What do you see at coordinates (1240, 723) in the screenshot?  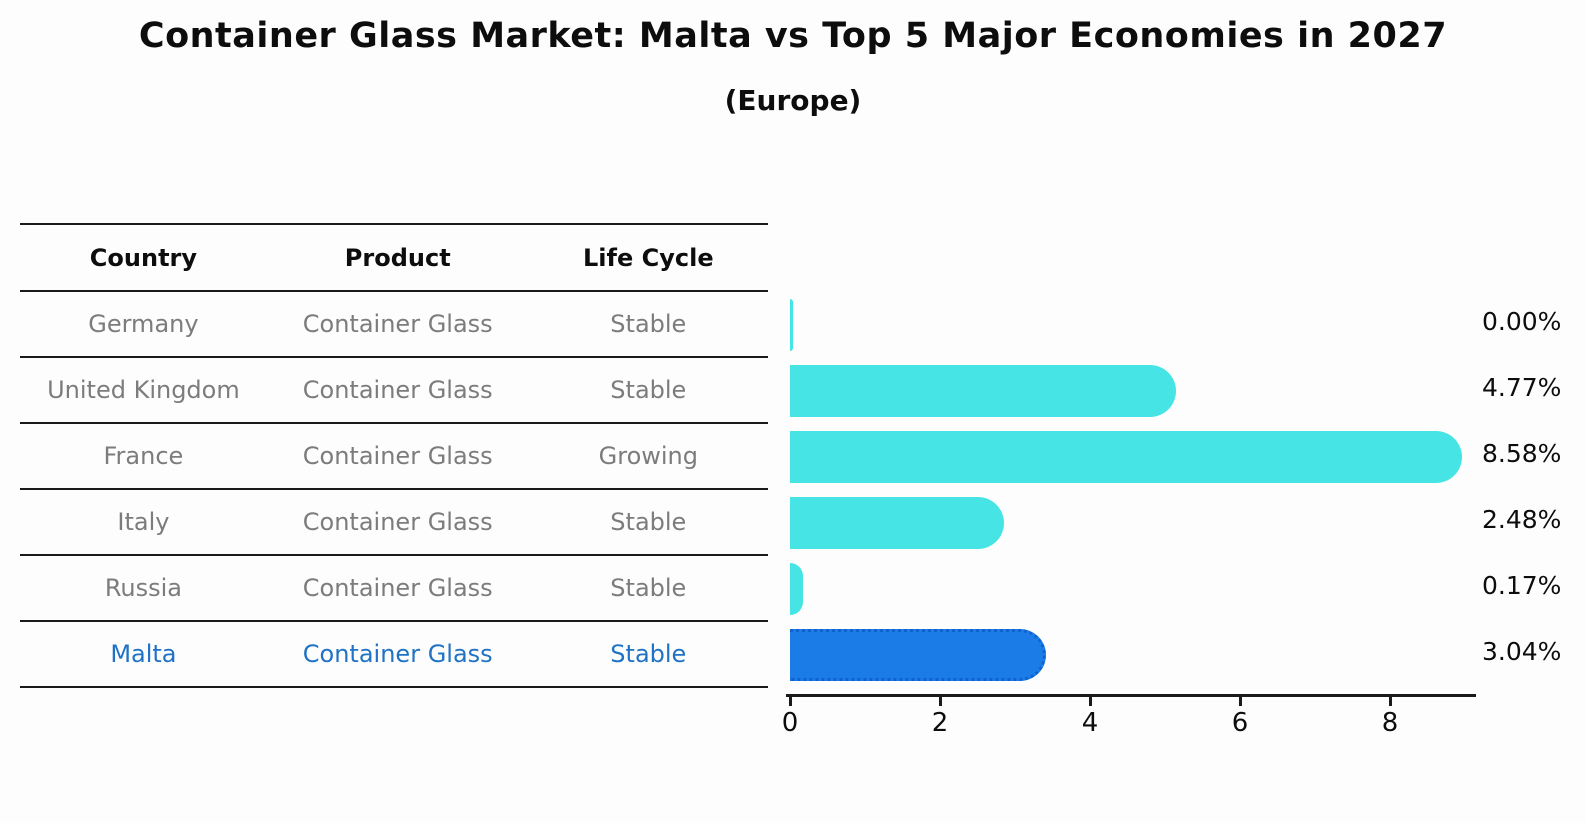 I see `x-tick-label: 6` at bounding box center [1240, 723].